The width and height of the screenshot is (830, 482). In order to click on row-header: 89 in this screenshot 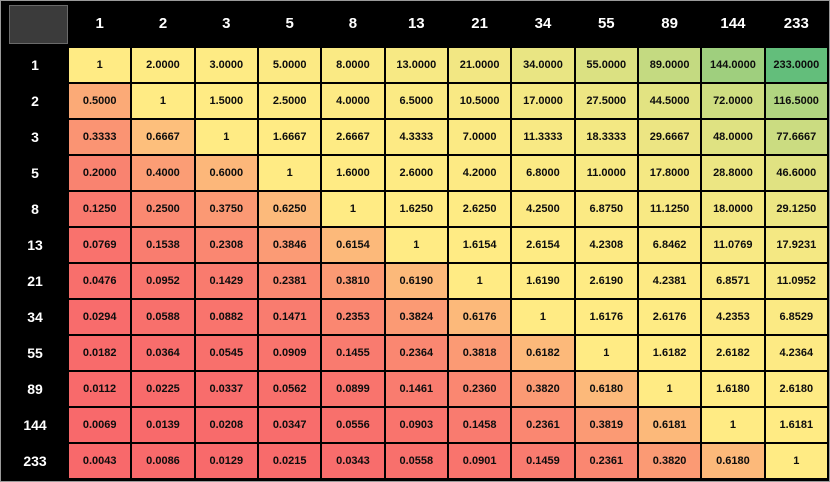, I will do `click(35, 389)`.